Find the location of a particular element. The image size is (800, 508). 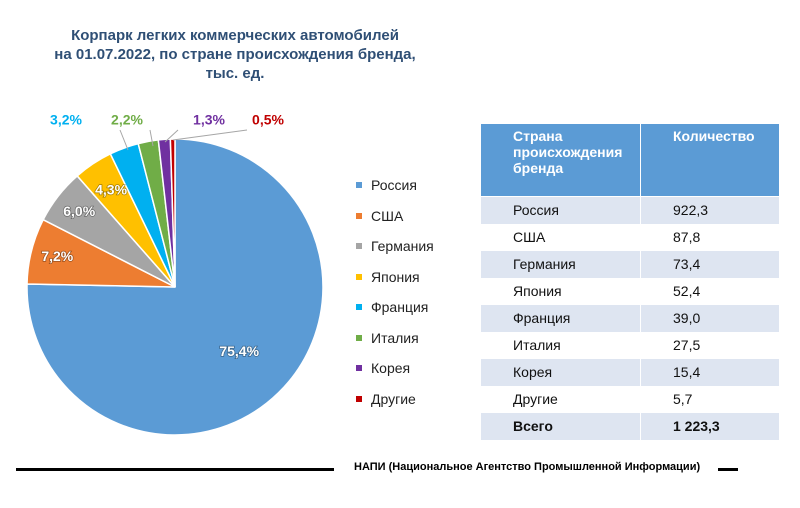

table-row: Франция 39,0 is located at coordinates (630, 318).